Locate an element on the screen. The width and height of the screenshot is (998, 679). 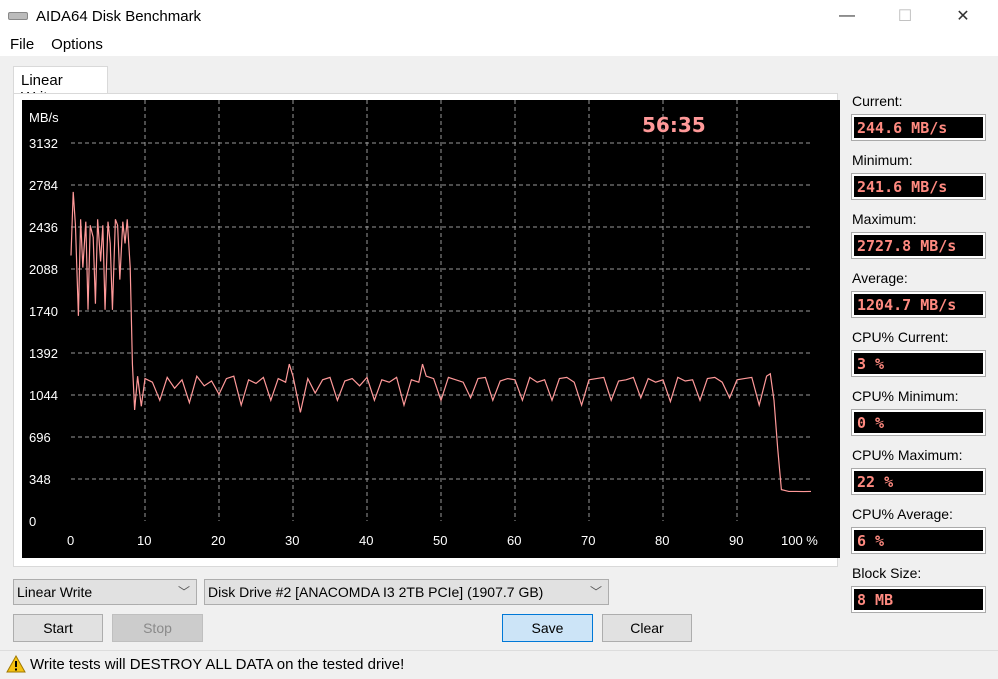
y-axis-label: MB/s is located at coordinates (44, 117).